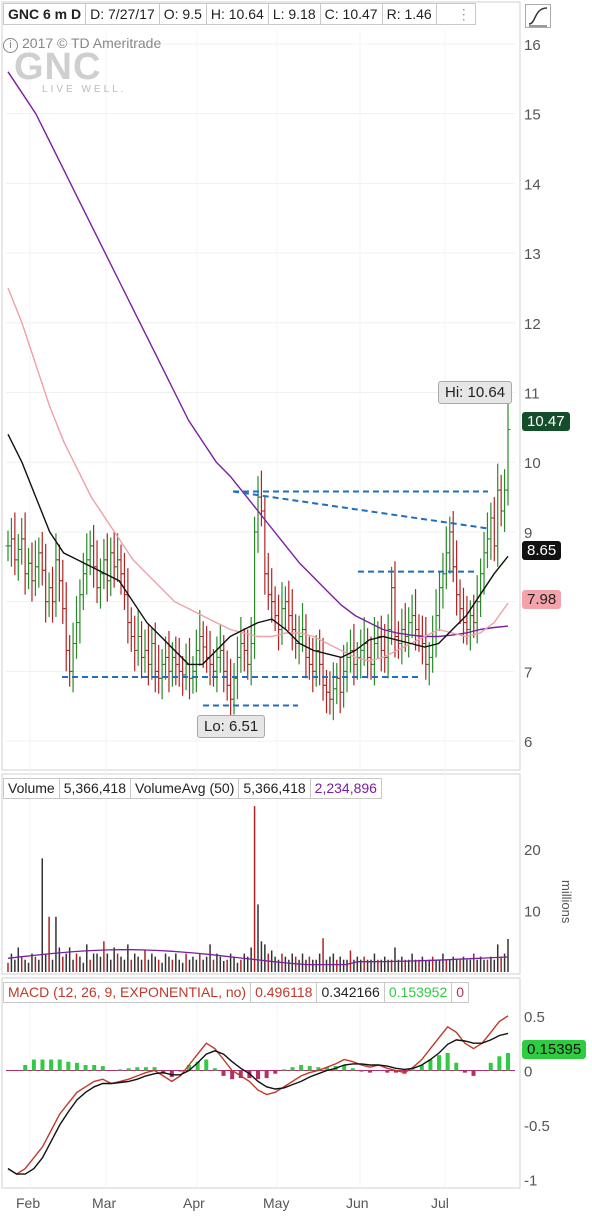  What do you see at coordinates (258, 1103) in the screenshot?
I see `signal-line` at bounding box center [258, 1103].